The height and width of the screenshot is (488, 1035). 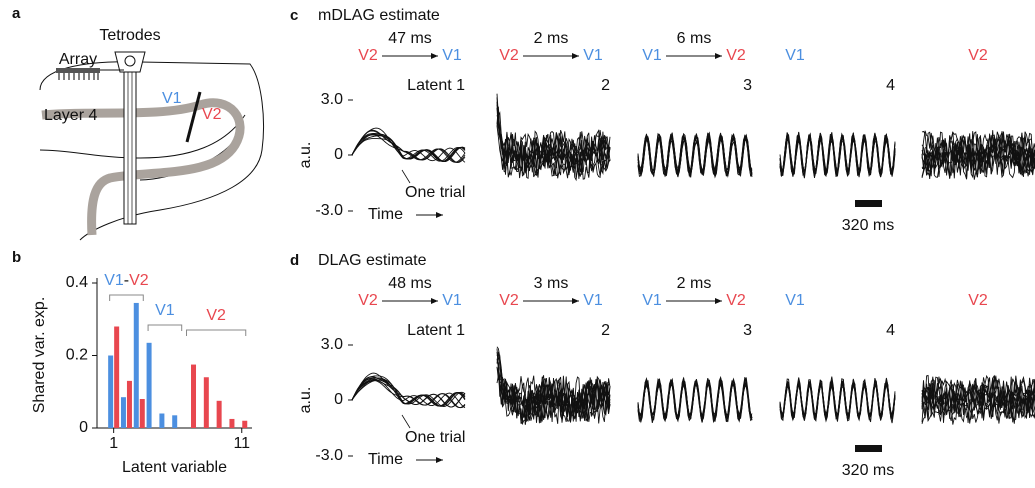 I want to click on boundary, so click(x=193, y=117).